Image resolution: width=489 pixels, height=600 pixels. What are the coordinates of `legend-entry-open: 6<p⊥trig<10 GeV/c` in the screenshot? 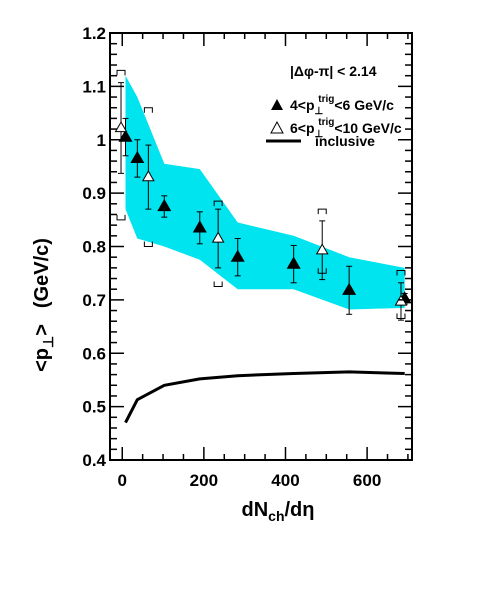 It's located at (346, 128).